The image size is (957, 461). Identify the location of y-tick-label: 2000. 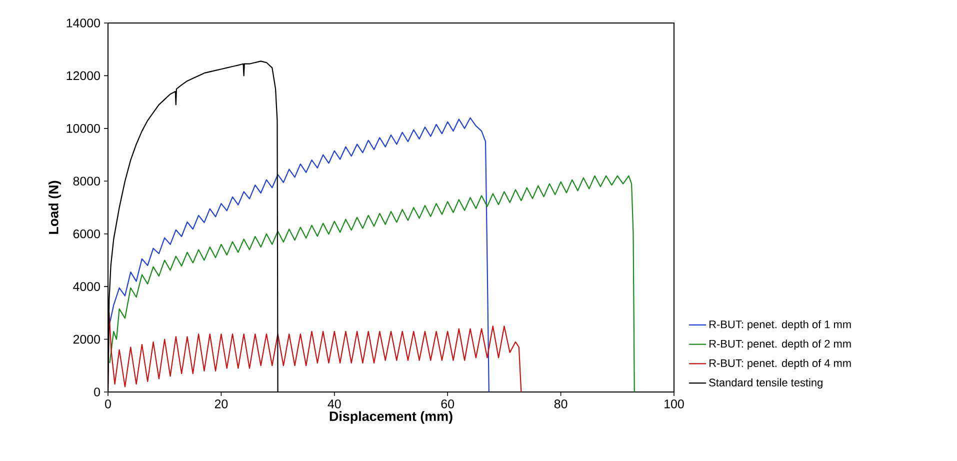
(86, 339).